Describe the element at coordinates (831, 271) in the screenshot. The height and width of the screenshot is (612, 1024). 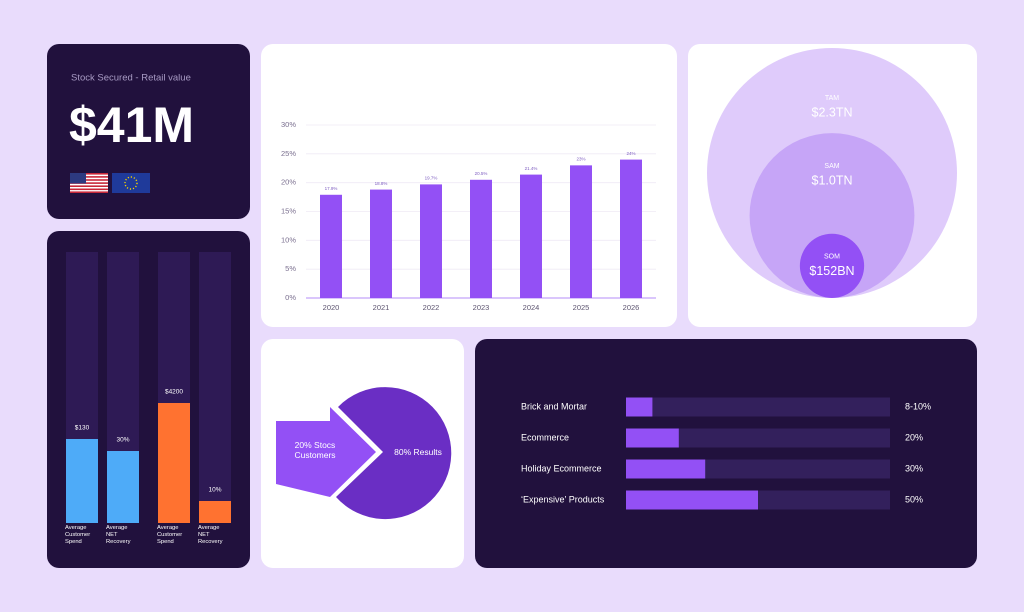
I see `market-value: $152BN` at that location.